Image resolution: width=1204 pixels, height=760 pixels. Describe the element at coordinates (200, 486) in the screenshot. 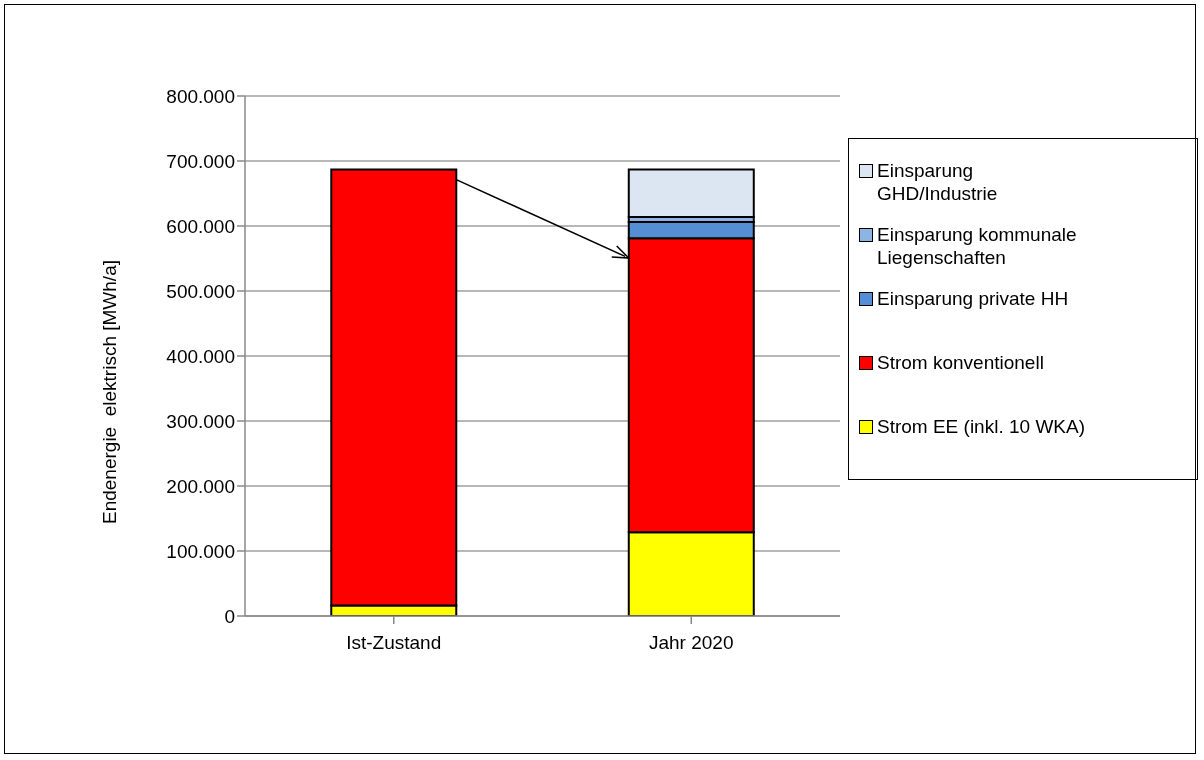

I see `y-tick-label: 200.000` at that location.